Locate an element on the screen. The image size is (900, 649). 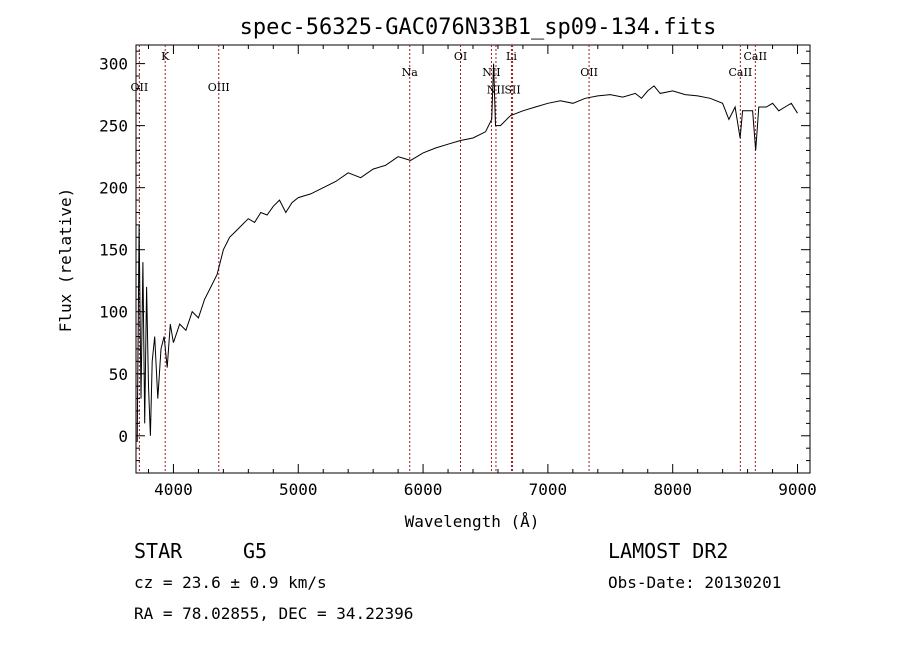
x-tick-label: 7000 is located at coordinates (548, 489).